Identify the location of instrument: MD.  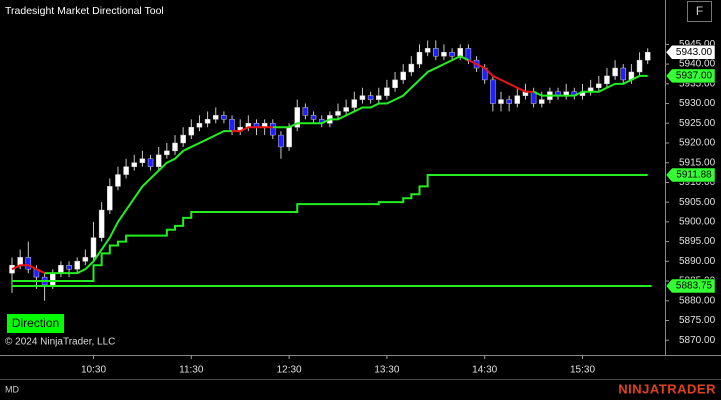
(12, 389).